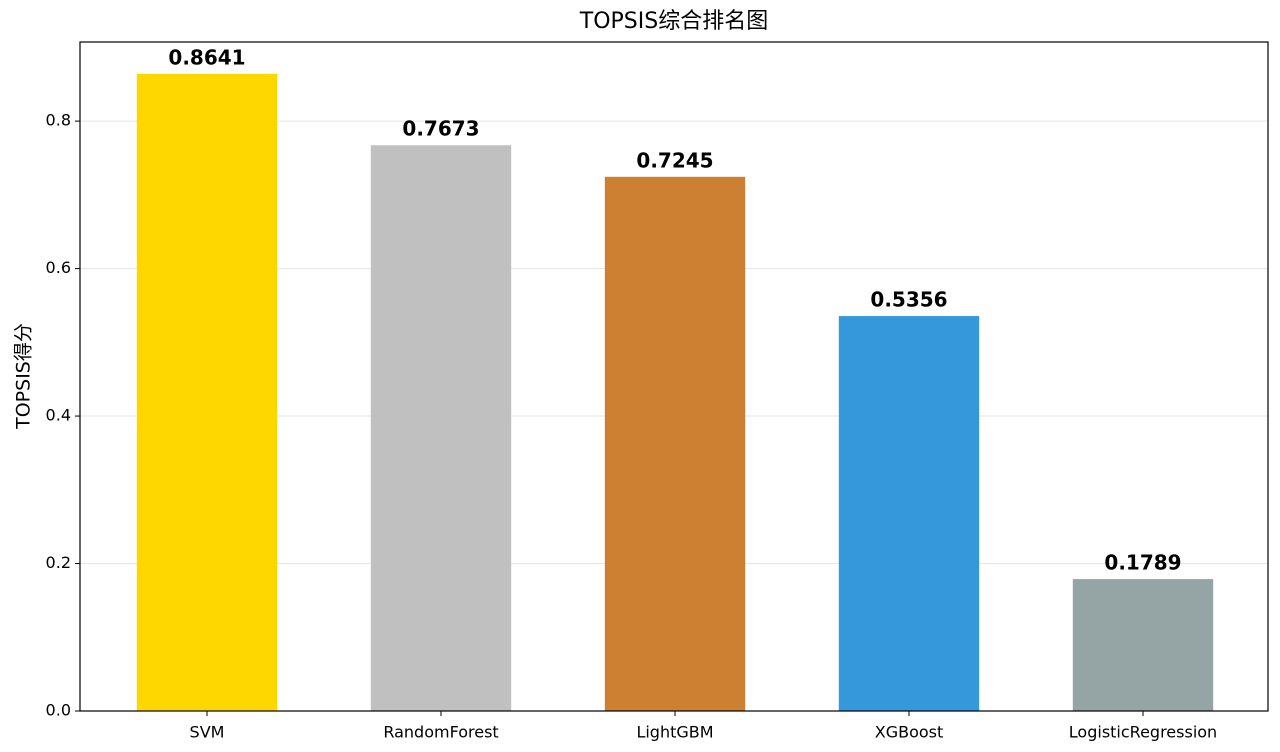  I want to click on y-tick-label: 0.8, so click(58, 120).